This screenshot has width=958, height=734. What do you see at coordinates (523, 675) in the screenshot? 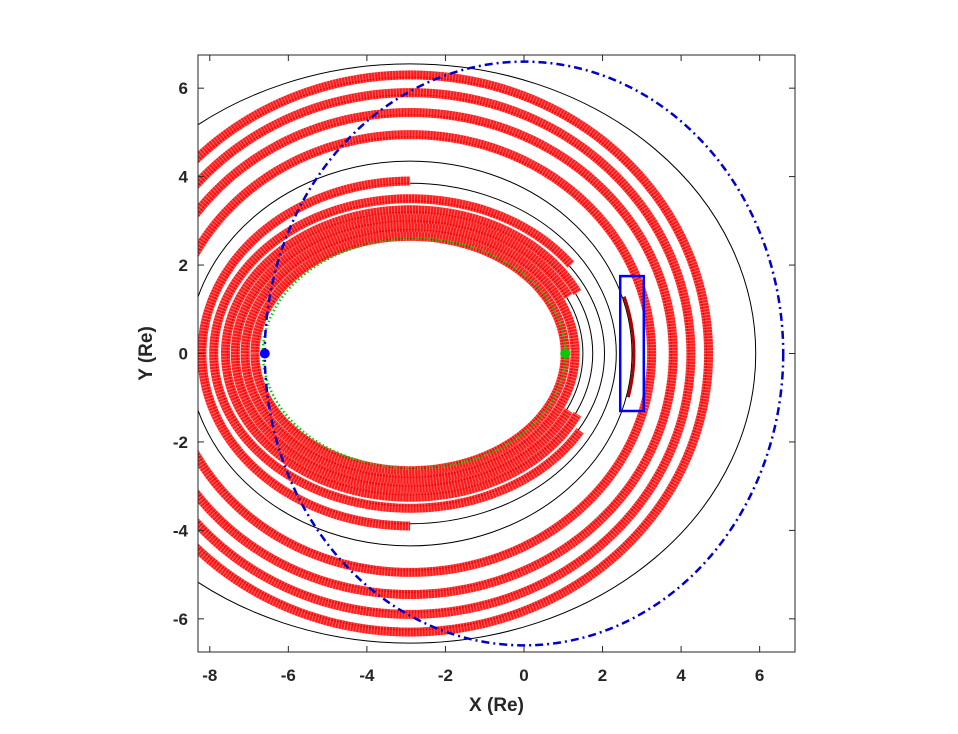
I see `x-tick-label: 0` at bounding box center [523, 675].